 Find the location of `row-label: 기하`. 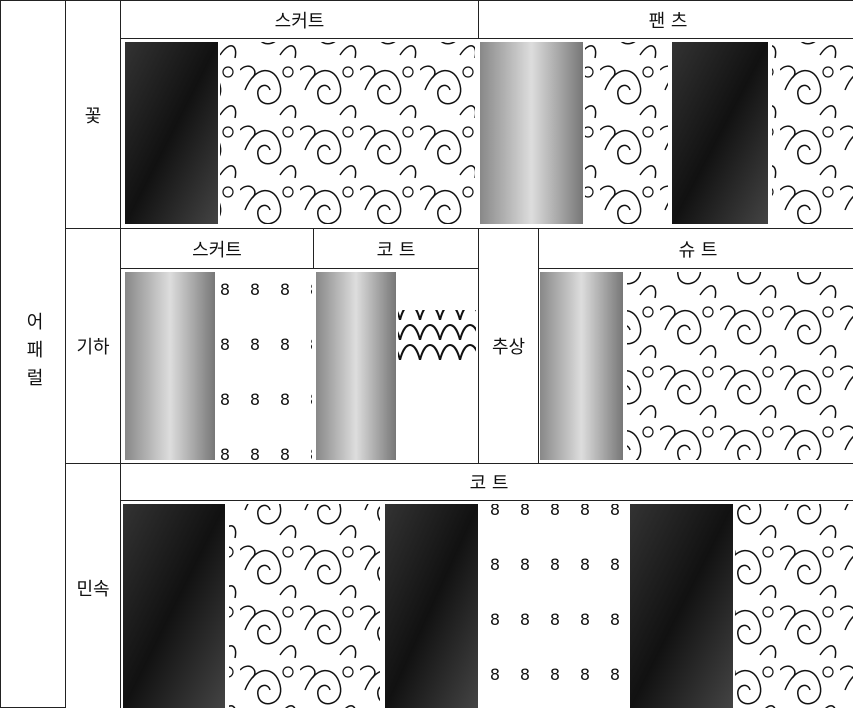

row-label: 기하 is located at coordinates (93, 346).